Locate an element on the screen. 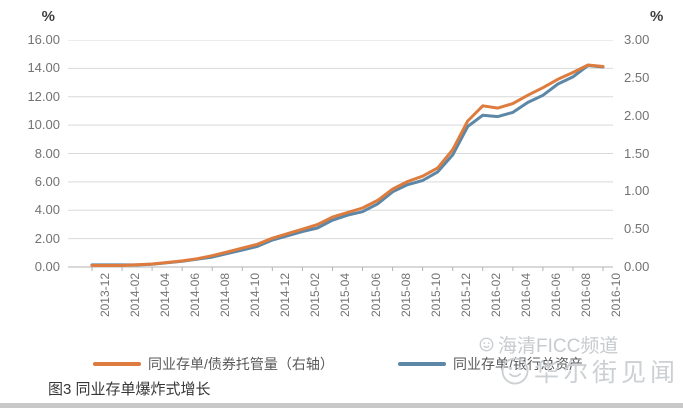 This screenshot has height=408, width=683. smiley-icon is located at coordinates (486, 344).